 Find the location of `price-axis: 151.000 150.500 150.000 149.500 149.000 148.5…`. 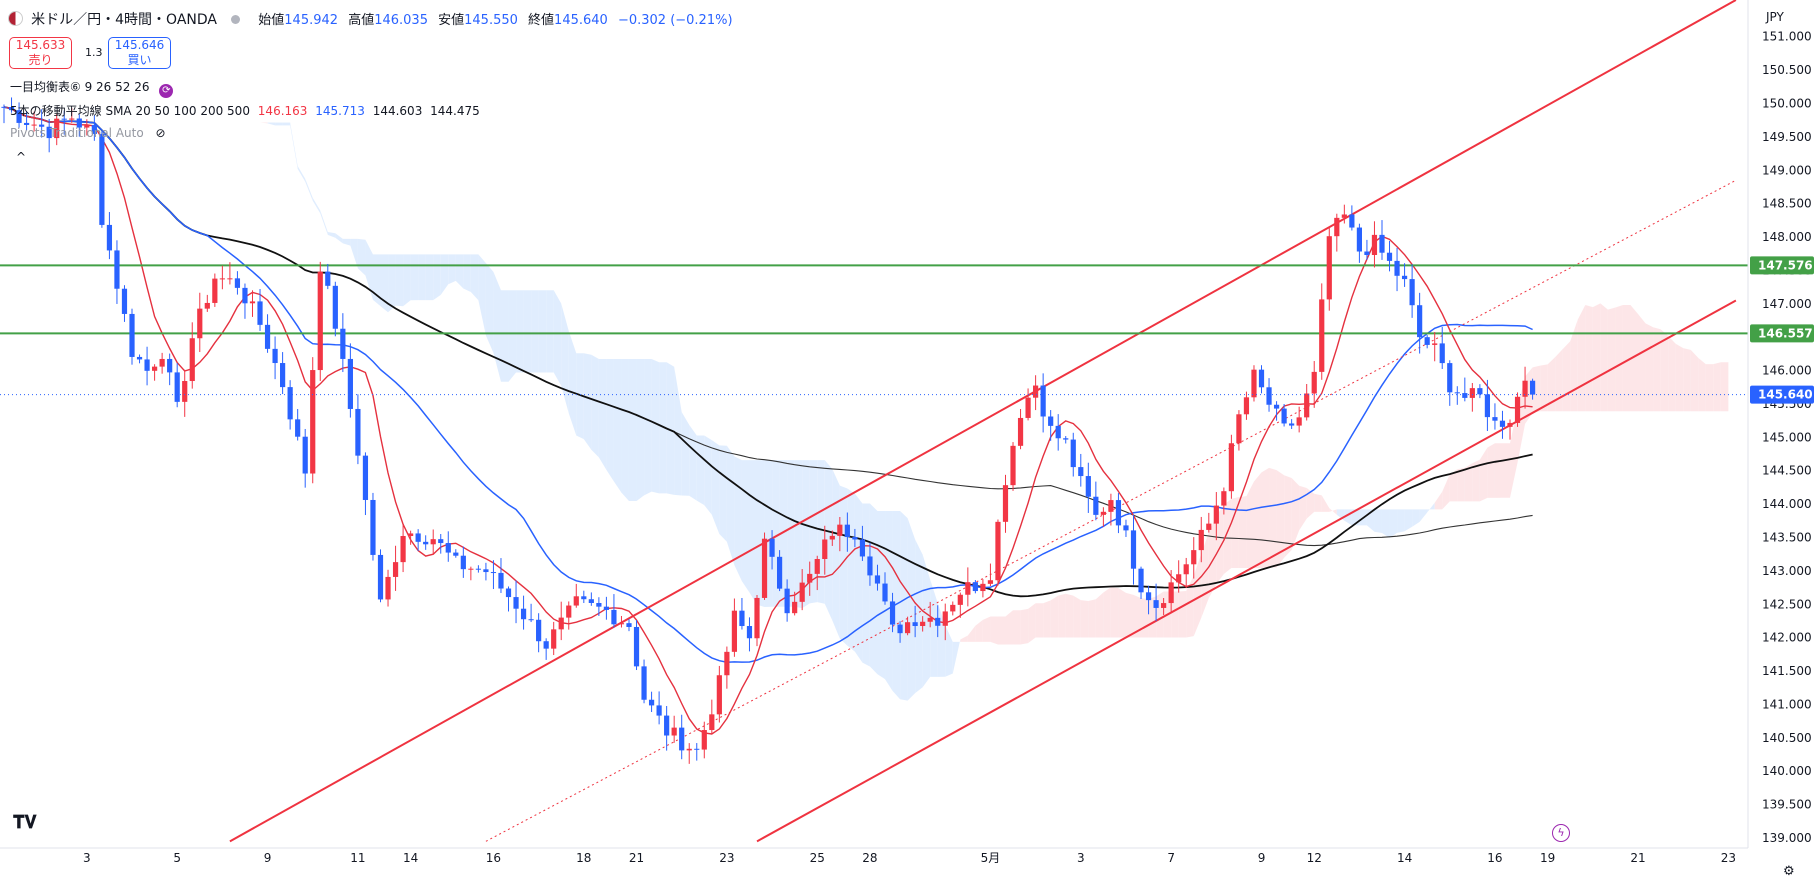

price-axis: 151.000 150.500 150.000 149.500 149.000 148.5… is located at coordinates (1781, 436).